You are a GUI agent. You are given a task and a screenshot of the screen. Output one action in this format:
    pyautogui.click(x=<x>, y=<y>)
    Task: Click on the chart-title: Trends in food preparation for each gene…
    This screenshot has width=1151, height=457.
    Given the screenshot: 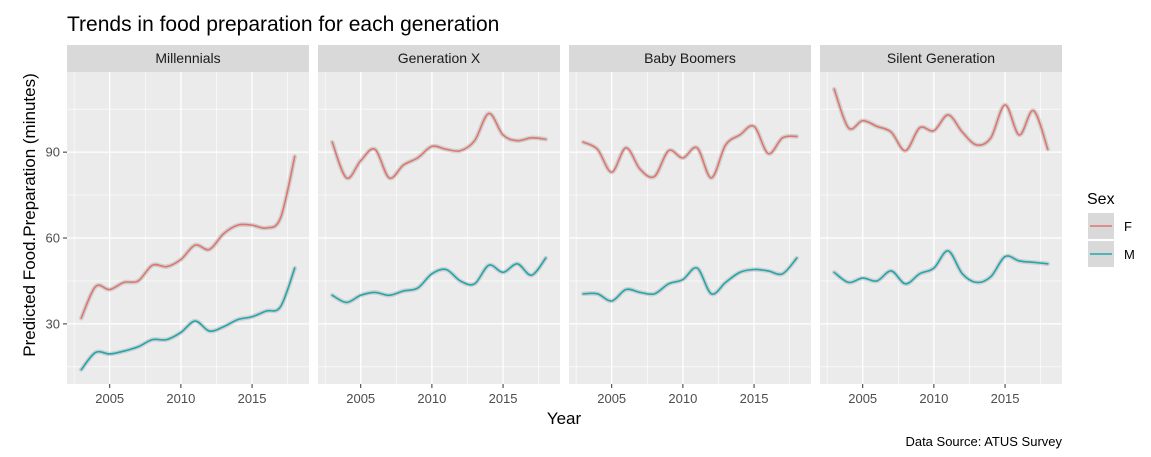 What is the action you would take?
    pyautogui.click(x=283, y=24)
    